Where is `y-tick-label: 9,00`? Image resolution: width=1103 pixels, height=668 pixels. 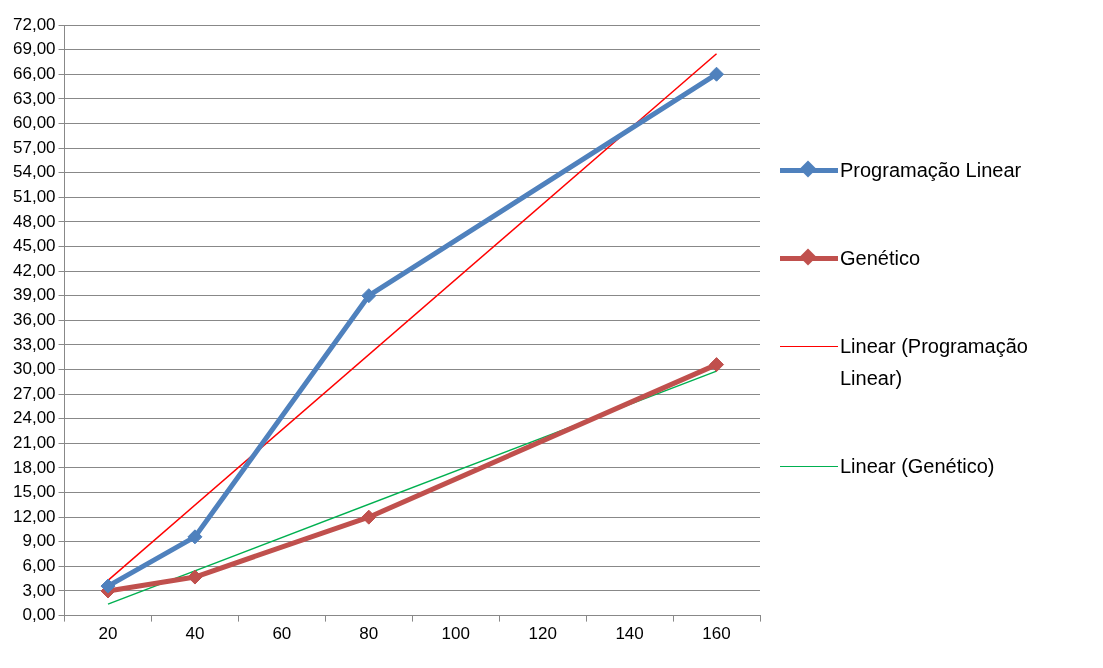 y-tick-label: 9,00 is located at coordinates (39, 541).